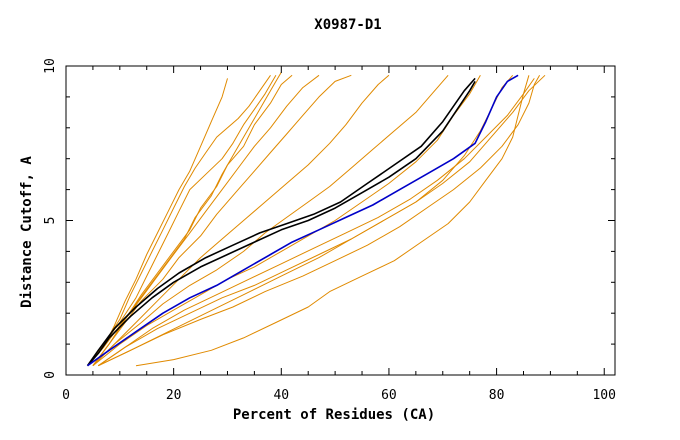 The height and width of the screenshot is (440, 680). I want to click on x-tick-label: 0, so click(66, 395).